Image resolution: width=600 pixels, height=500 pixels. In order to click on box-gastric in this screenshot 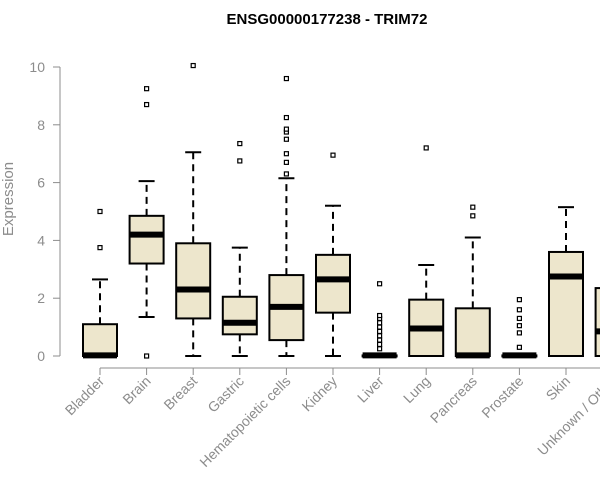, I will do `click(239, 248)`.